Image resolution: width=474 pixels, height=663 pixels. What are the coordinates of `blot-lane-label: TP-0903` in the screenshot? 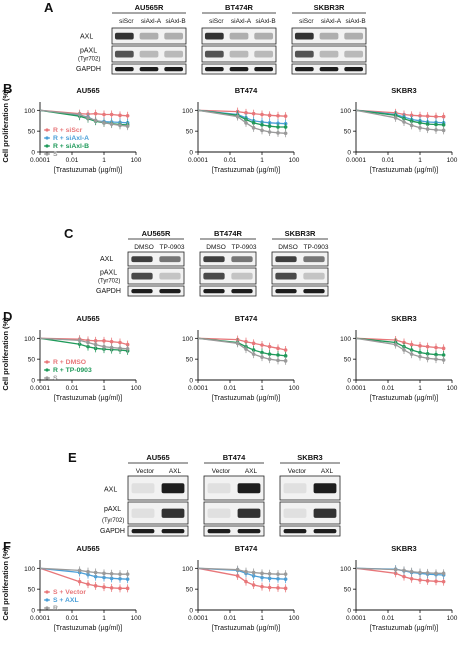 It's located at (244, 247).